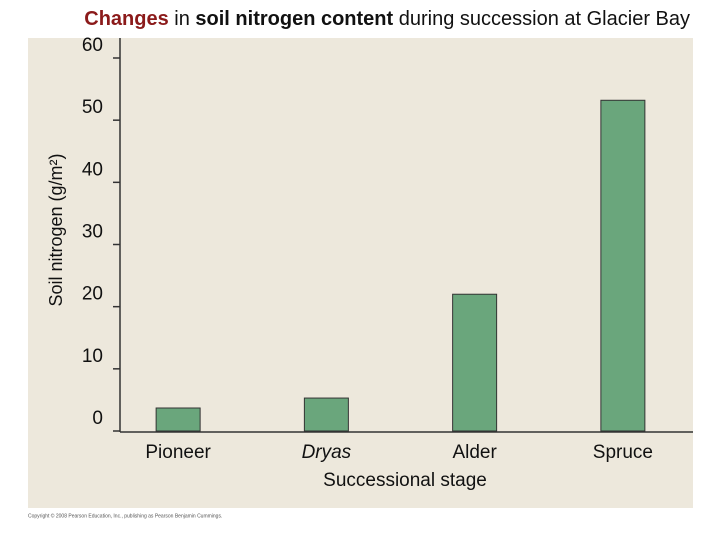 This screenshot has width=720, height=540. I want to click on y-tick-label: 40, so click(92, 169).